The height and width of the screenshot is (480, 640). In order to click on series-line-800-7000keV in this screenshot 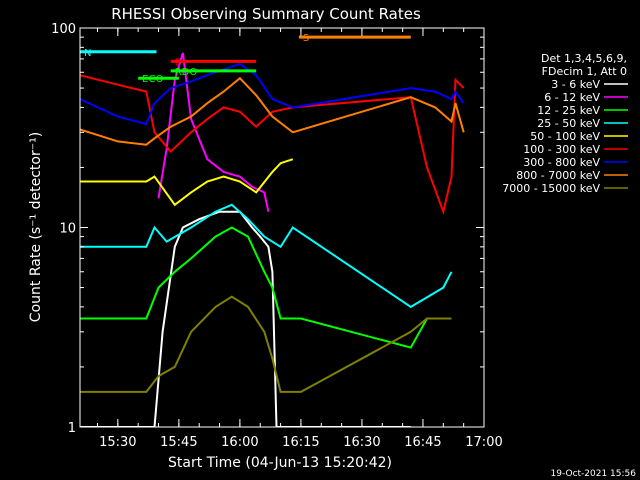, I will do `click(272, 111)`.